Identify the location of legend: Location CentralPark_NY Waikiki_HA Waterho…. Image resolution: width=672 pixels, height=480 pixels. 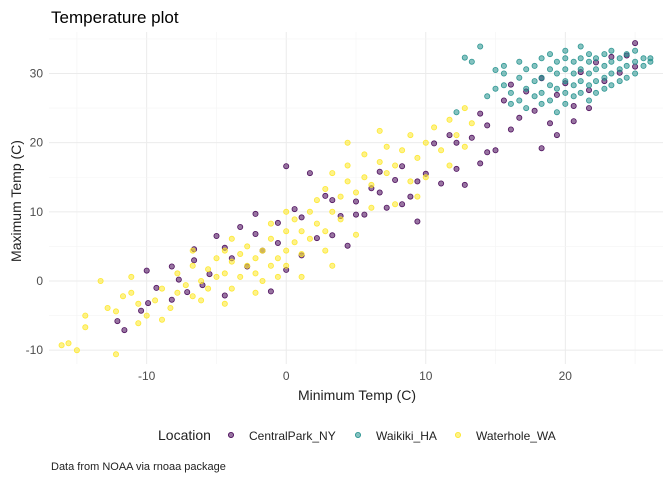
(357, 435).